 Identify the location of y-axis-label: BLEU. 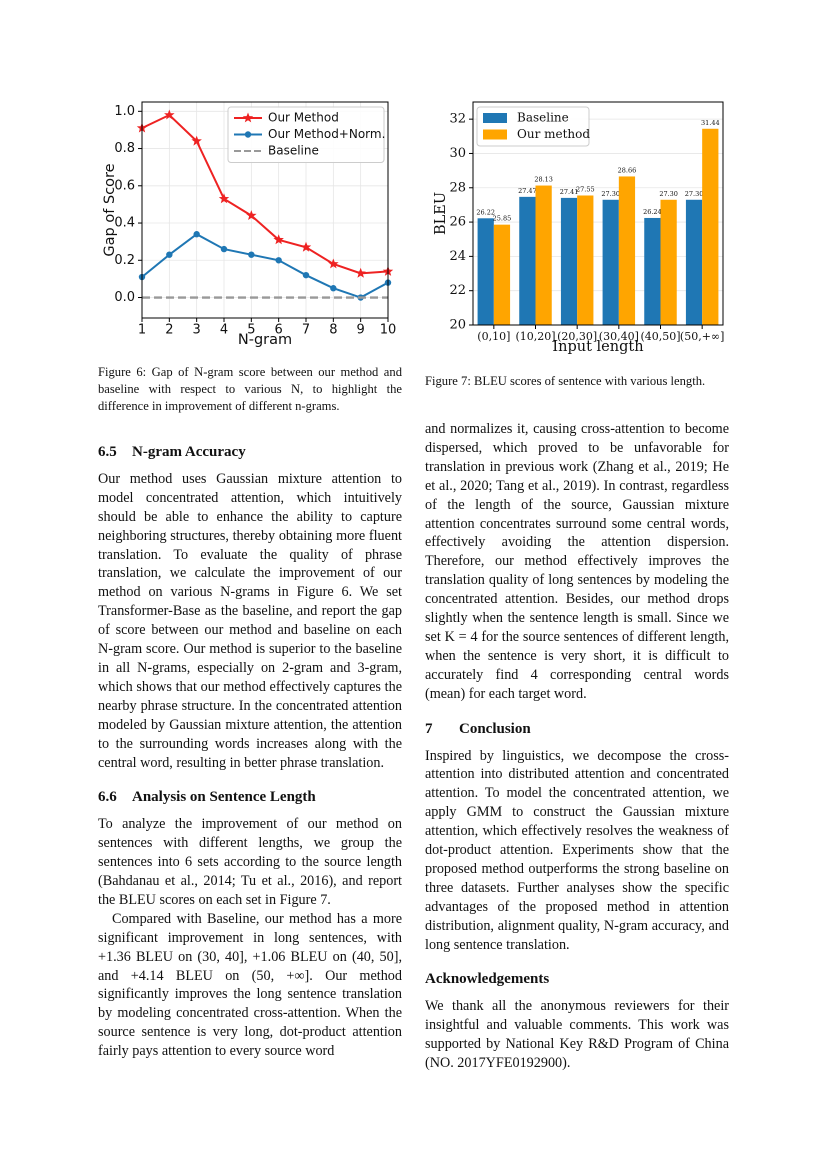
(441, 213).